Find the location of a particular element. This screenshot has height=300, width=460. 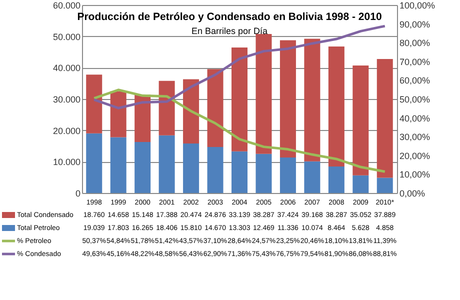

y-tick-label: 50.000 is located at coordinates (66, 37).